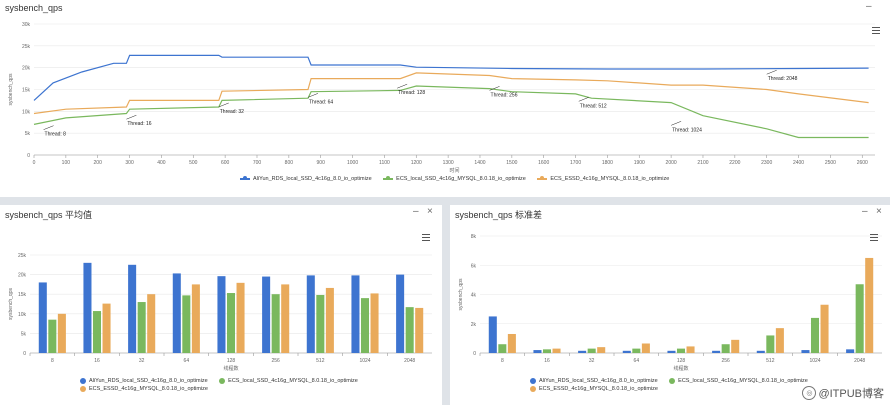  I want to click on legend-label: ECS_ESSD_4c16g_MYSQL_8.0.18_io_optimize, so click(148, 389).